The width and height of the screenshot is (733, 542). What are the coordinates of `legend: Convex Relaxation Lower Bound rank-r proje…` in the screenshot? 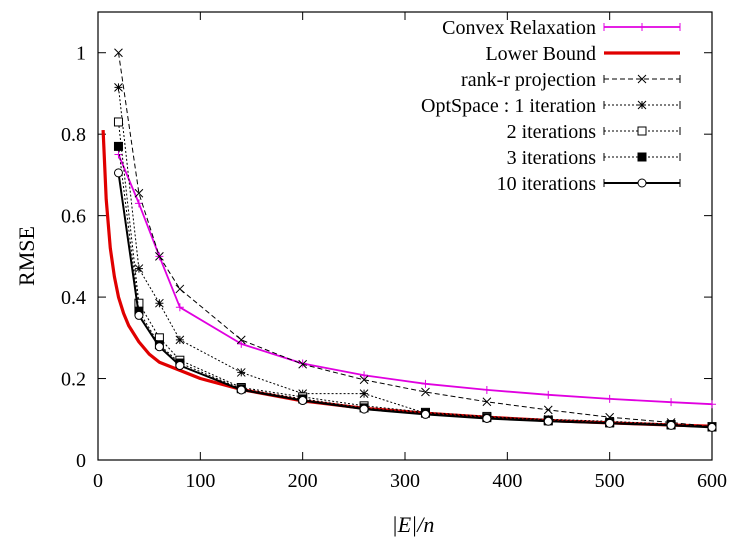 It's located at (551, 106).